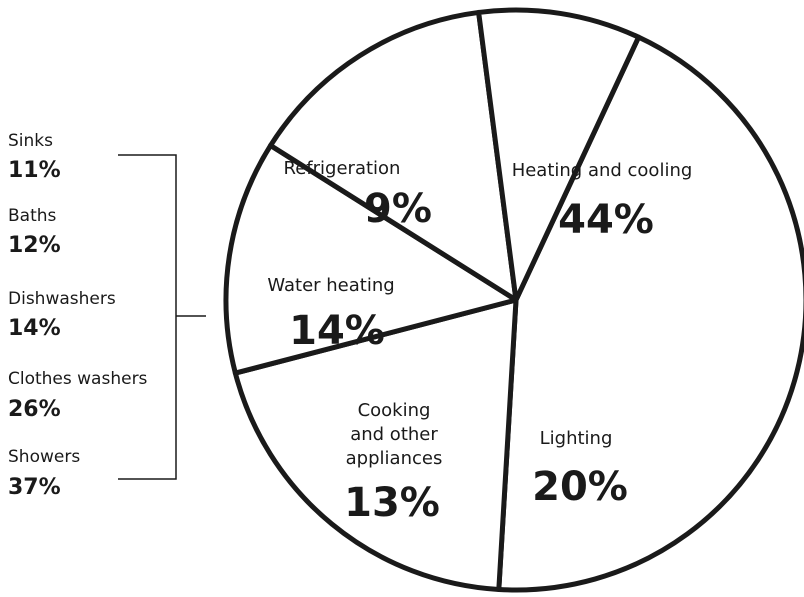 Image resolution: width=804 pixels, height=597 pixels. Describe the element at coordinates (394, 434) in the screenshot. I see `slice-label-cooking-line2: and other` at that location.